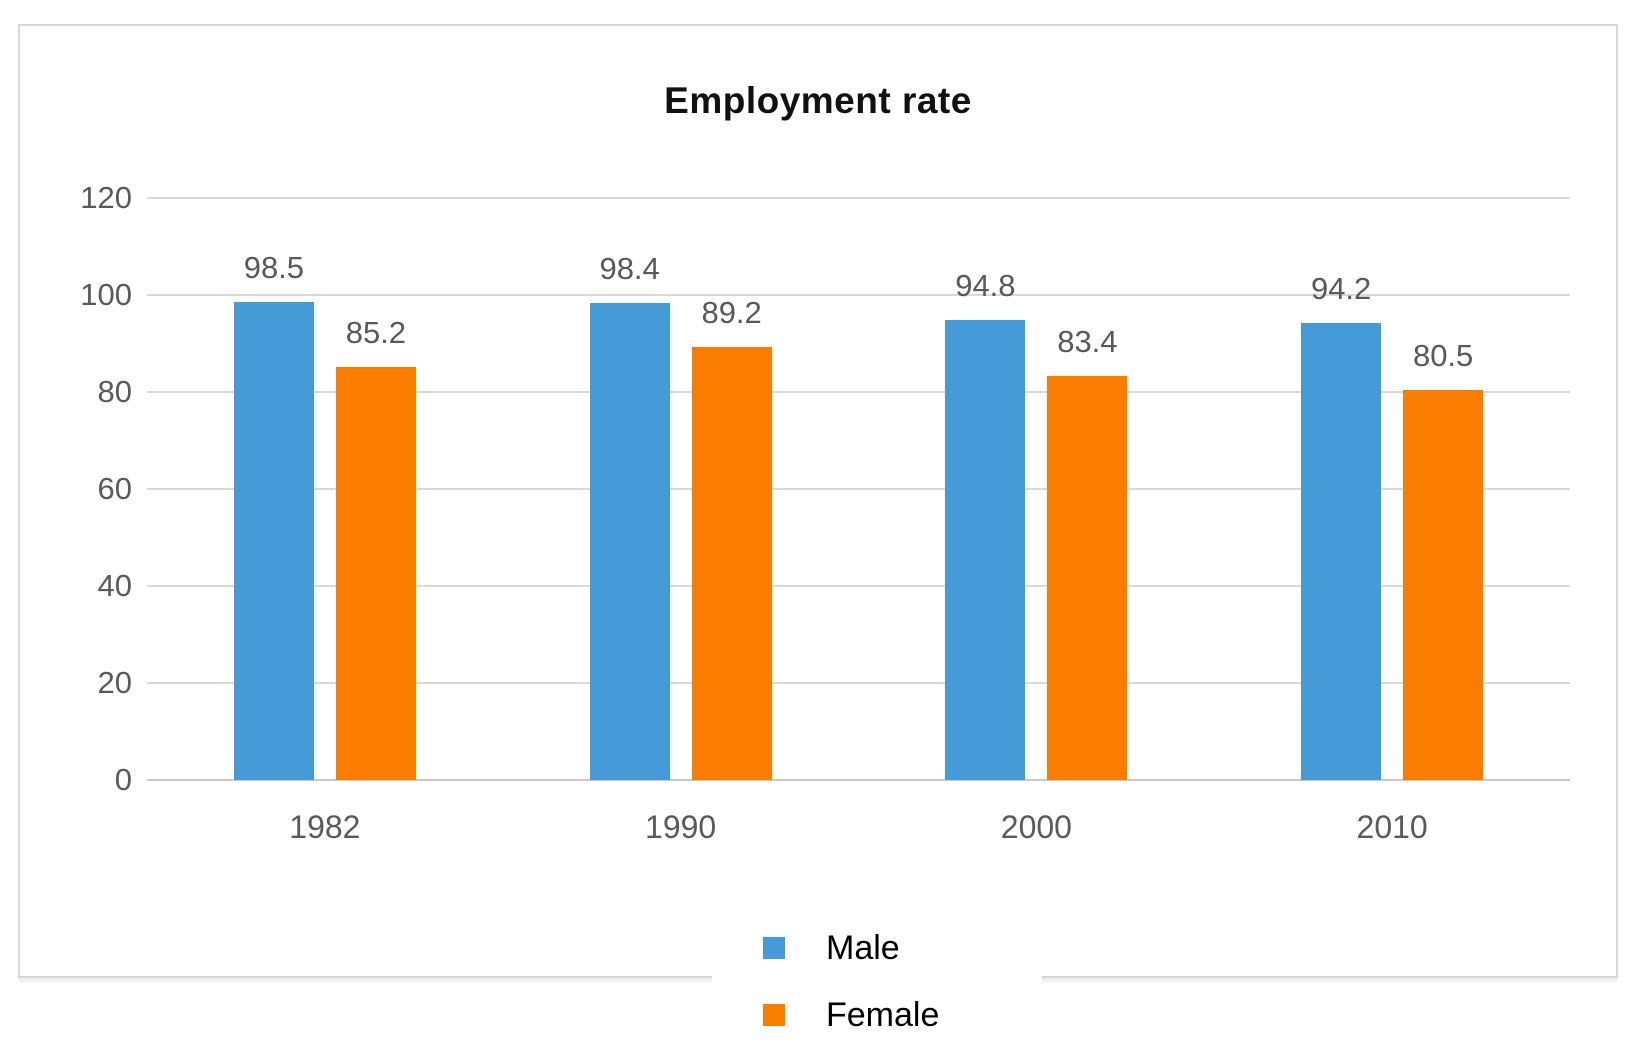 The width and height of the screenshot is (1634, 1049). I want to click on legend: Male Female, so click(877, 979).